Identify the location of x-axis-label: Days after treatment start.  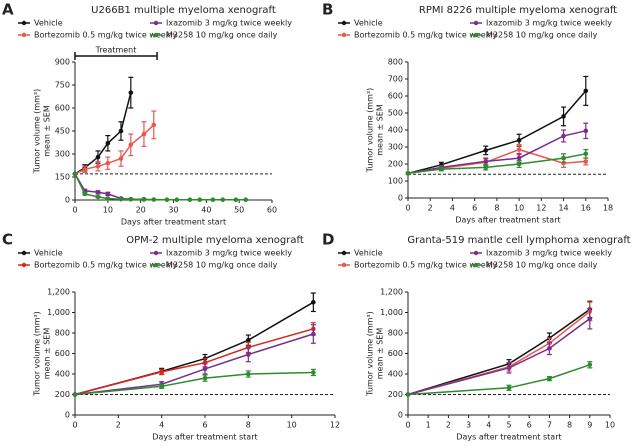
(204, 437).